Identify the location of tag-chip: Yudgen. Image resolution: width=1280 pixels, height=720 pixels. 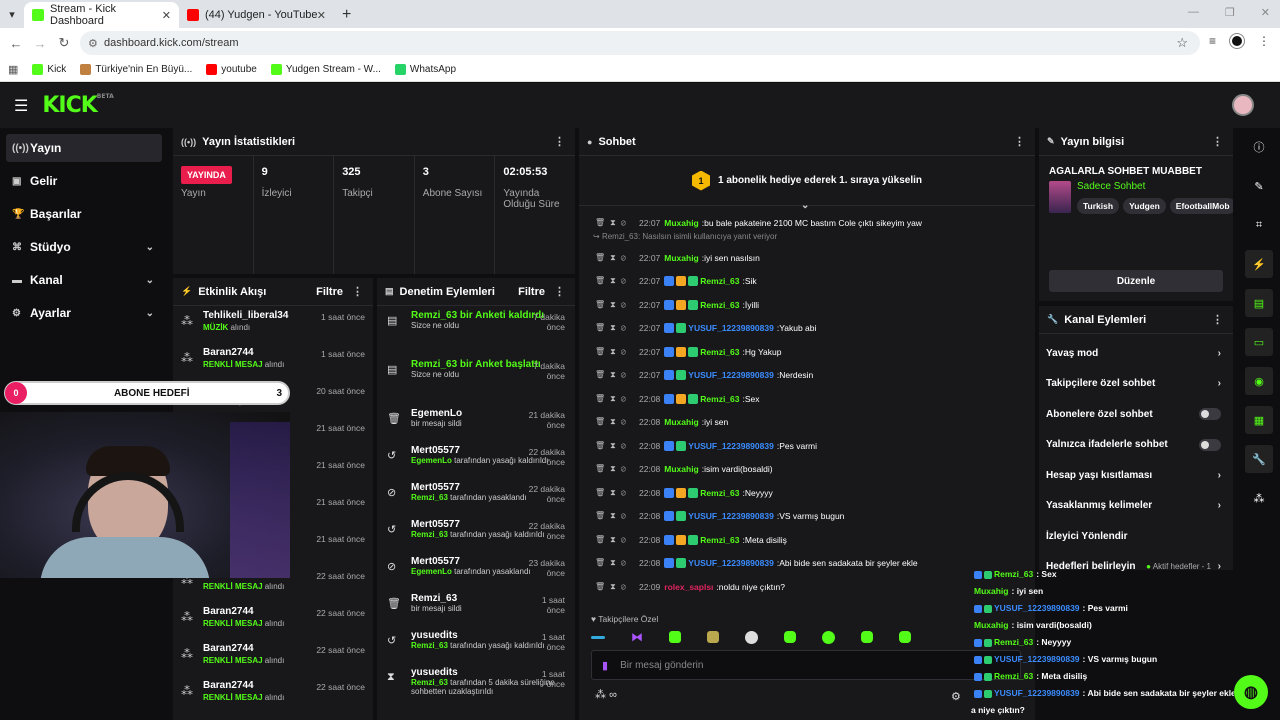
(1144, 206).